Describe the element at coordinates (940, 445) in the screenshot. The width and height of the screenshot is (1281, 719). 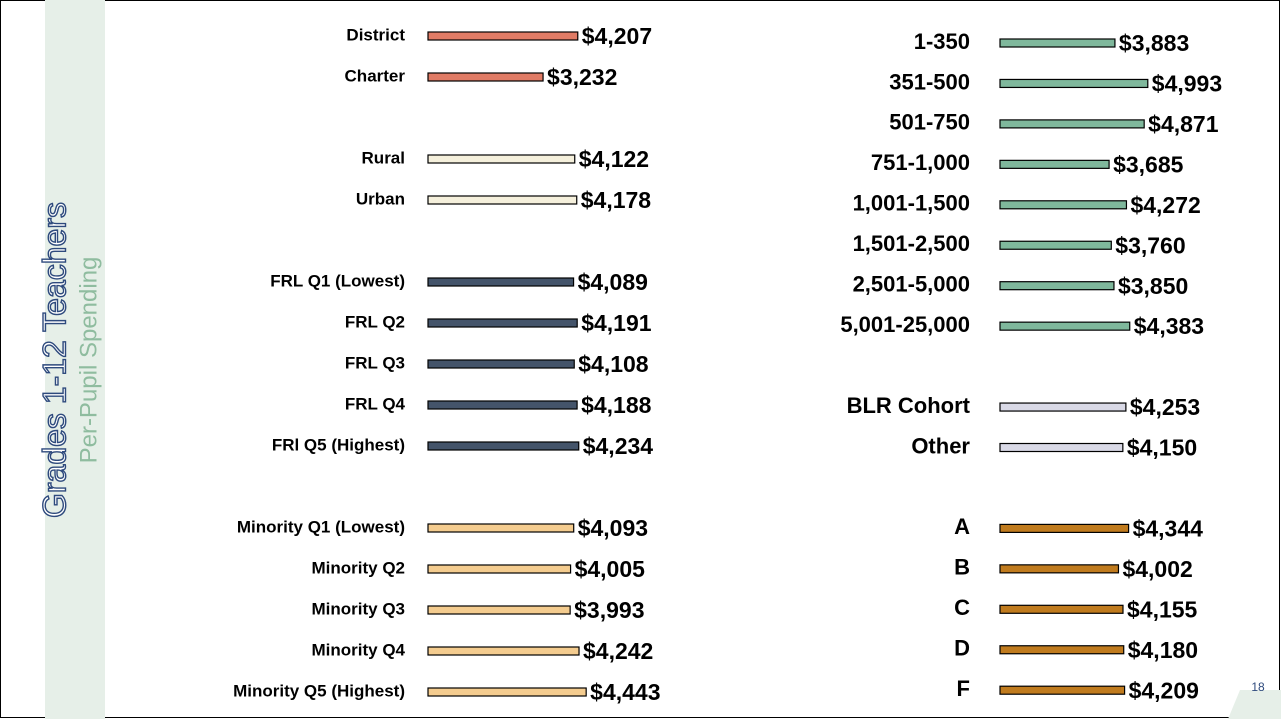
I see `category-label: Other` at that location.